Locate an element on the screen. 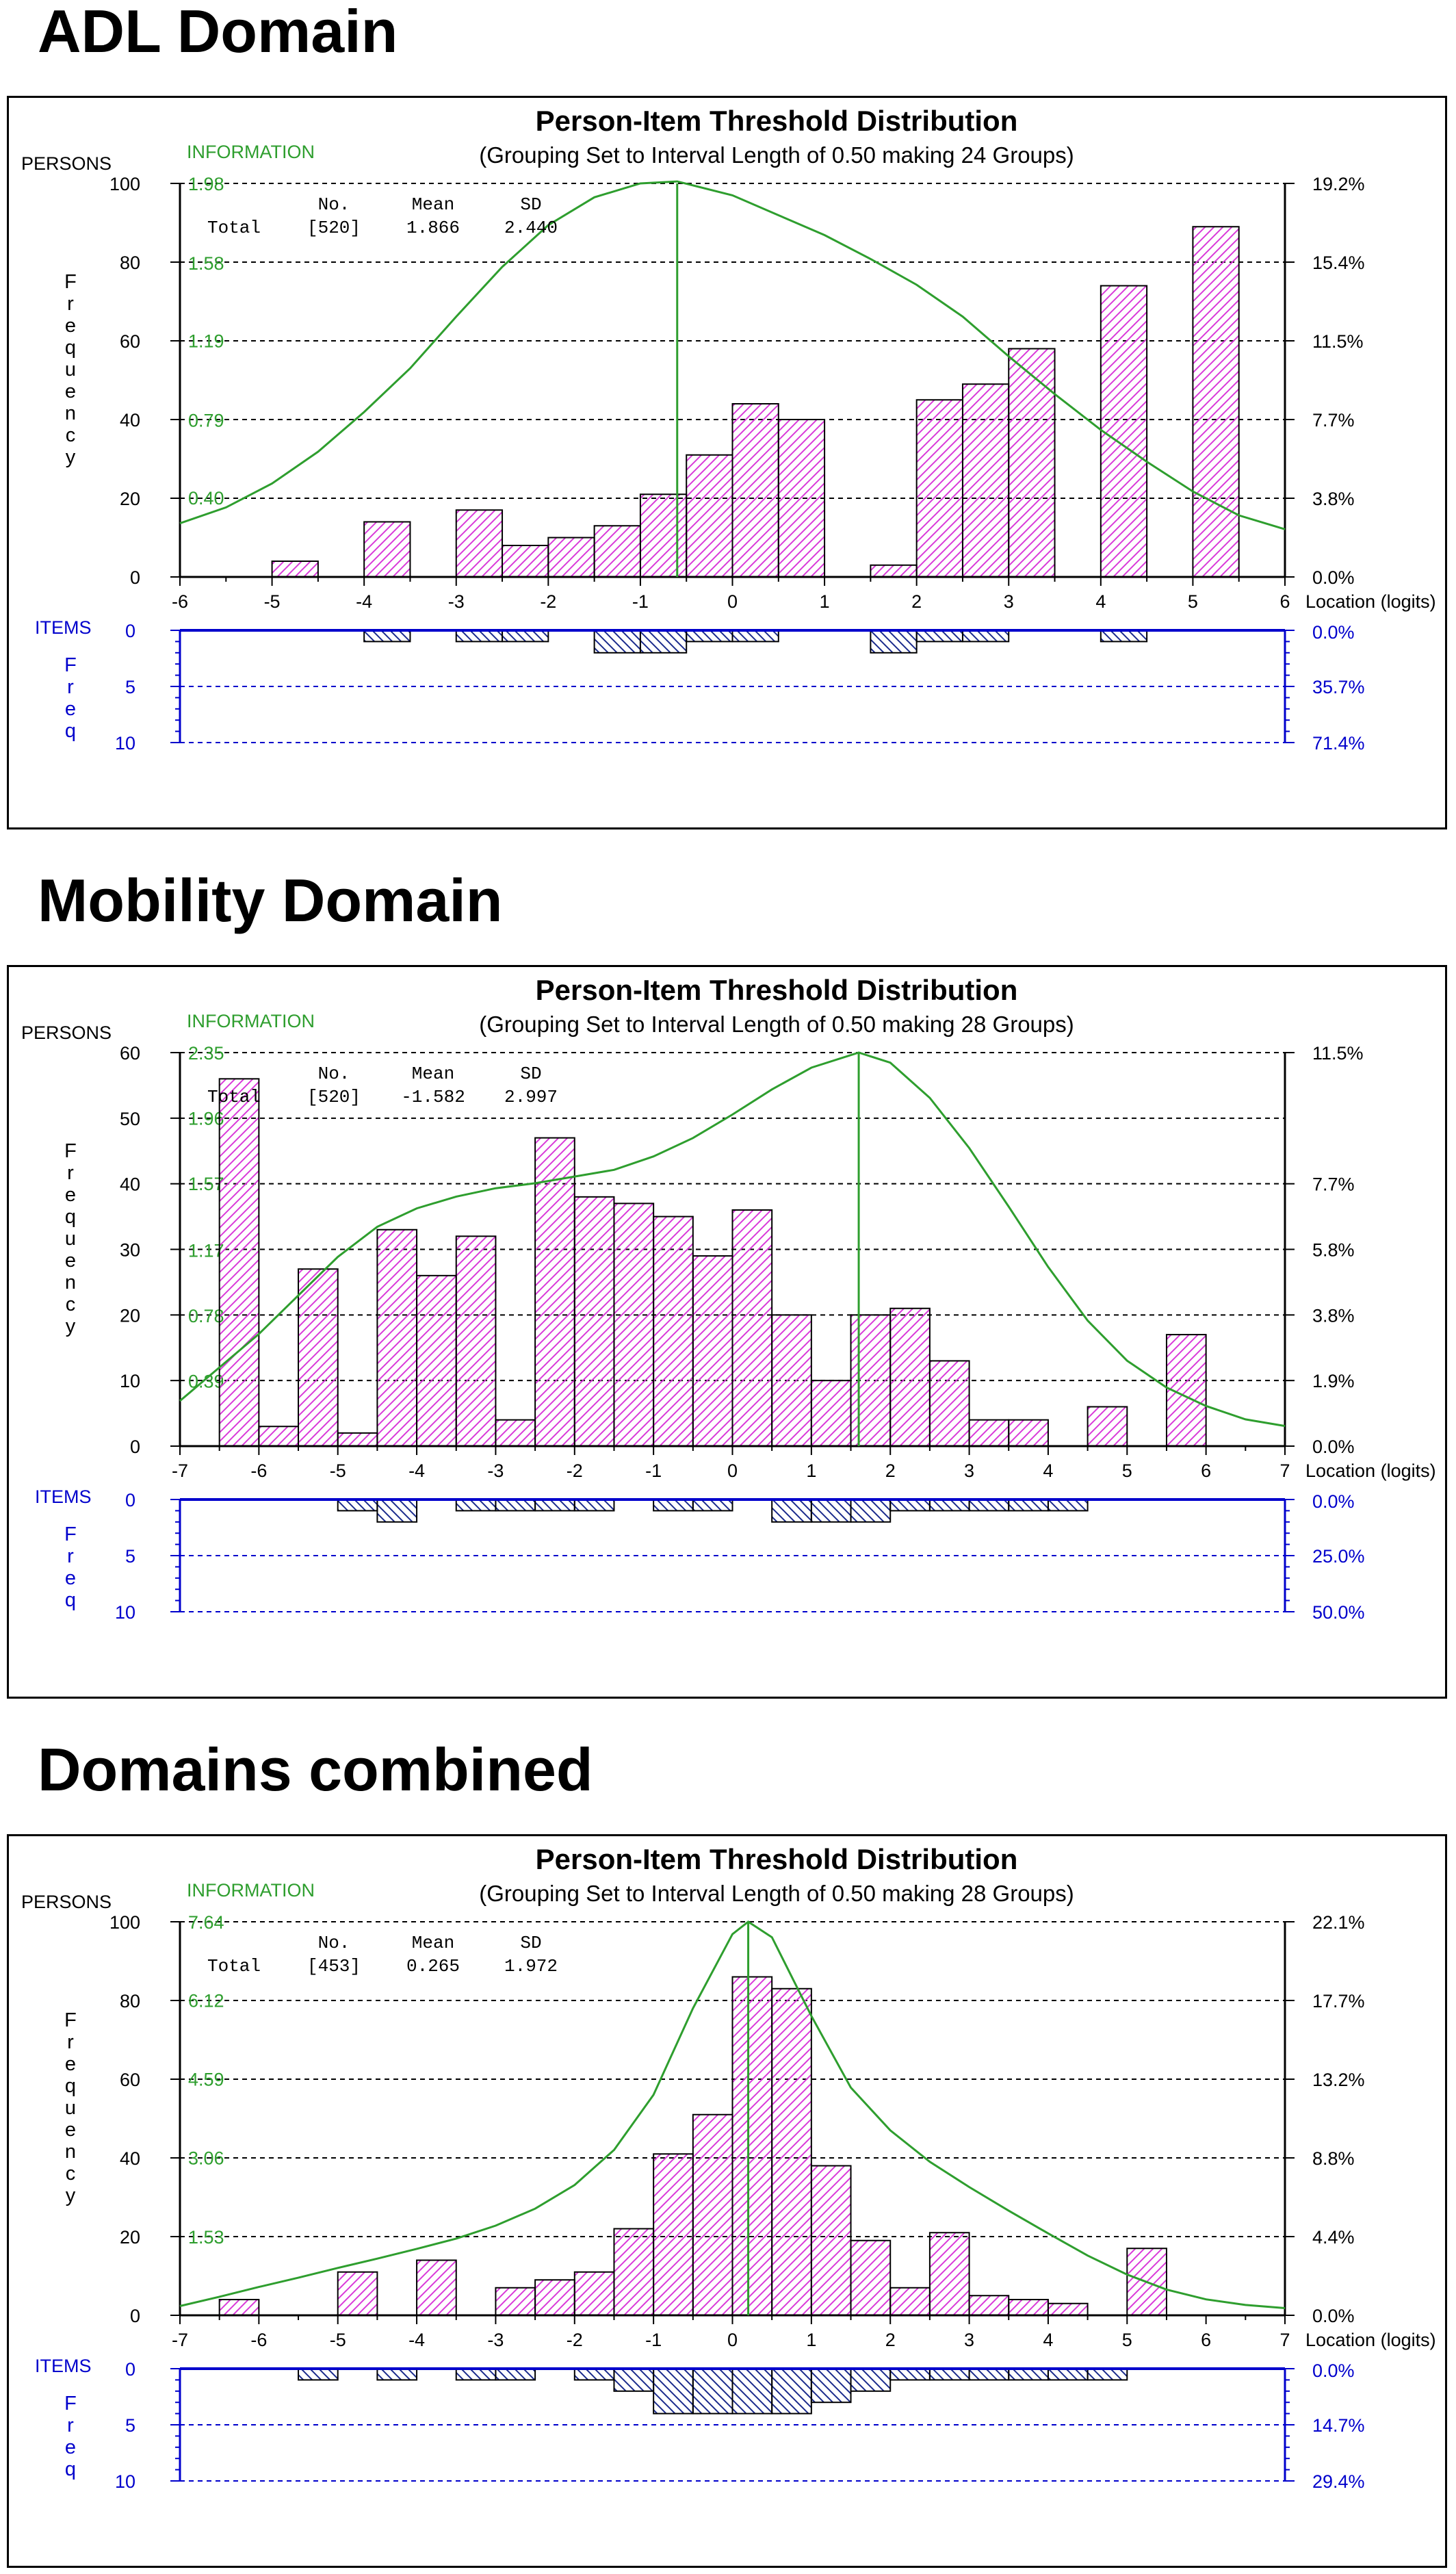  y-tick-label: 50 is located at coordinates (130, 1119).